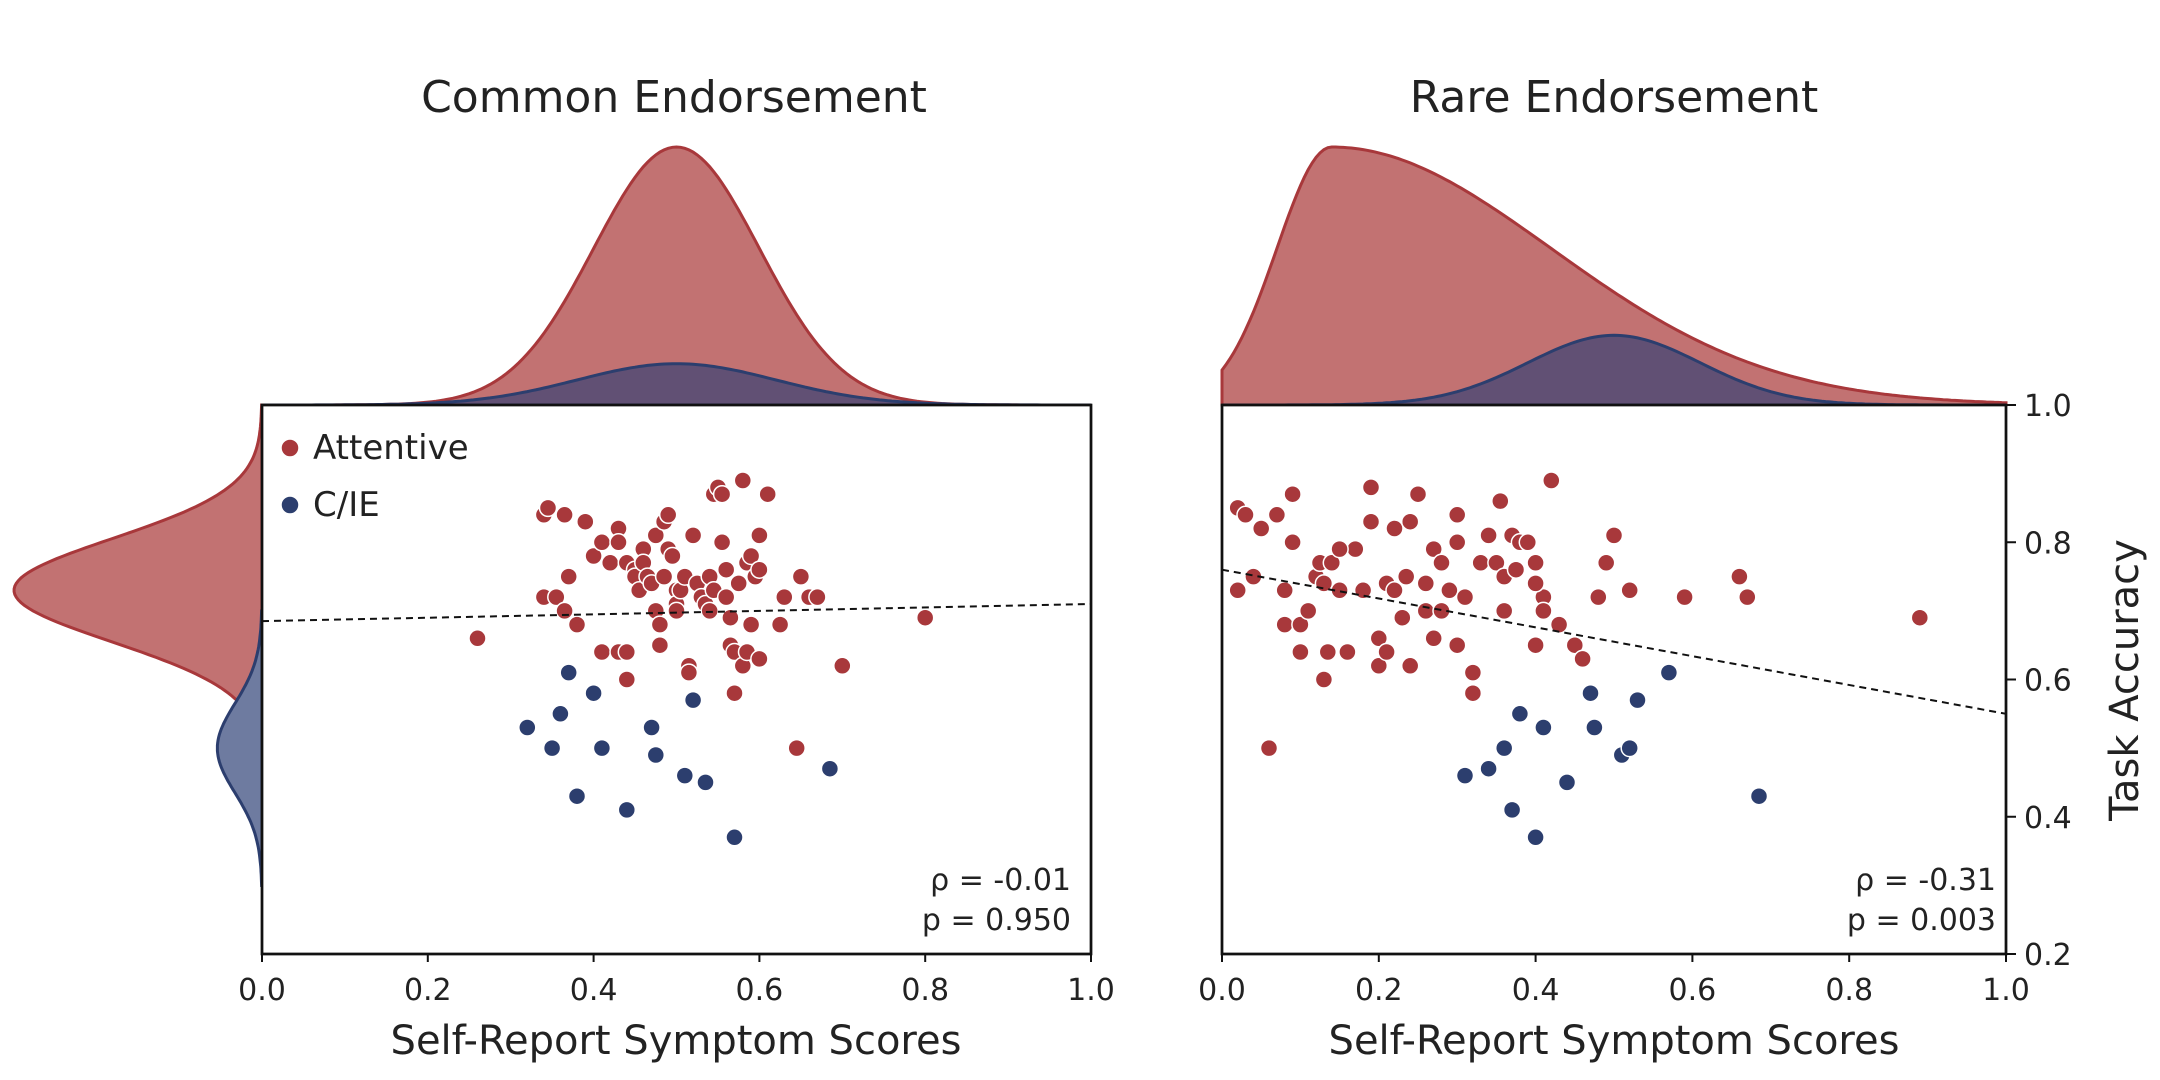 Image resolution: width=2160 pixels, height=1080 pixels. What do you see at coordinates (1614, 641) in the screenshot?
I see `rare-regression-line` at bounding box center [1614, 641].